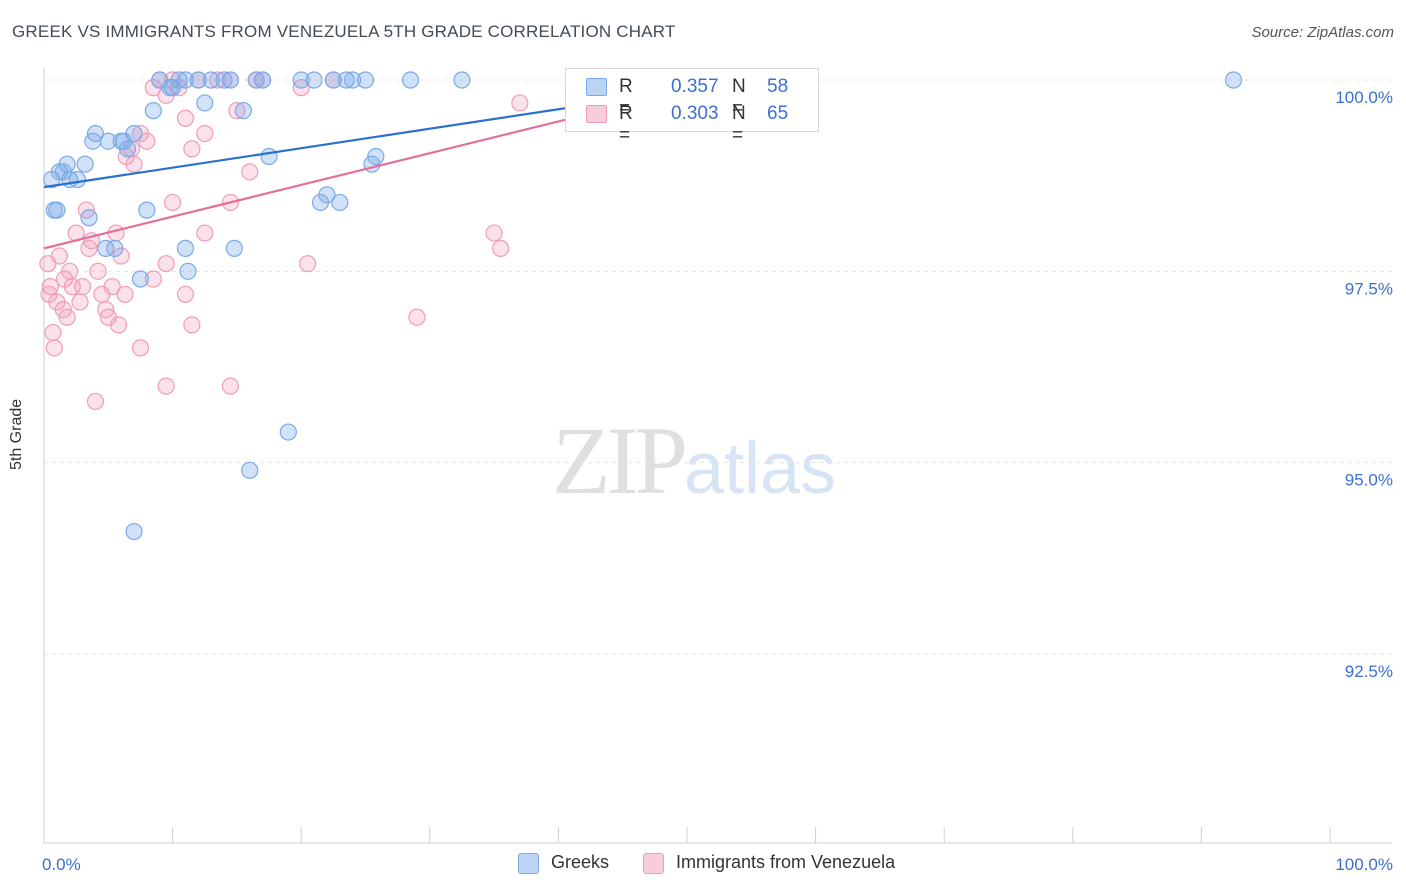 Image resolution: width=1406 pixels, height=892 pixels. Describe the element at coordinates (1369, 480) in the screenshot. I see `y-tick-label: 95.0%` at that location.